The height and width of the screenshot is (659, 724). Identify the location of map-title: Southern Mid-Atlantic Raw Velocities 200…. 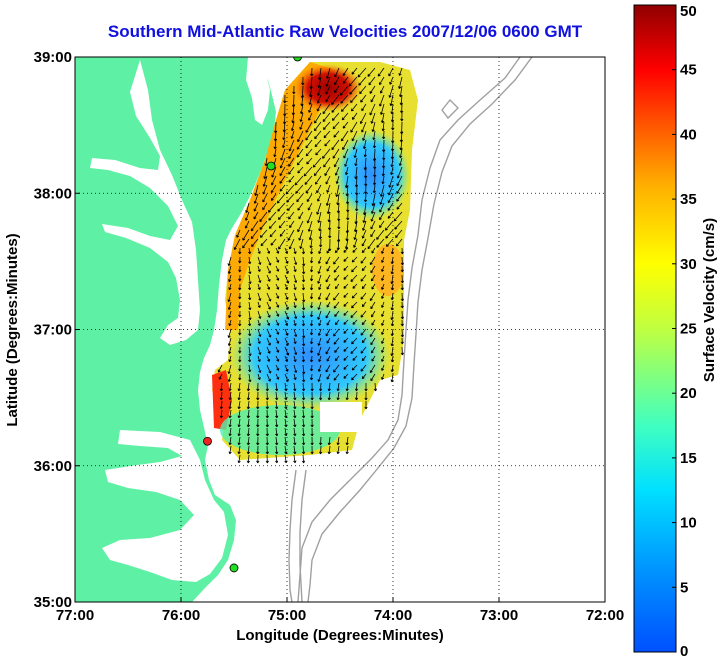
(345, 31).